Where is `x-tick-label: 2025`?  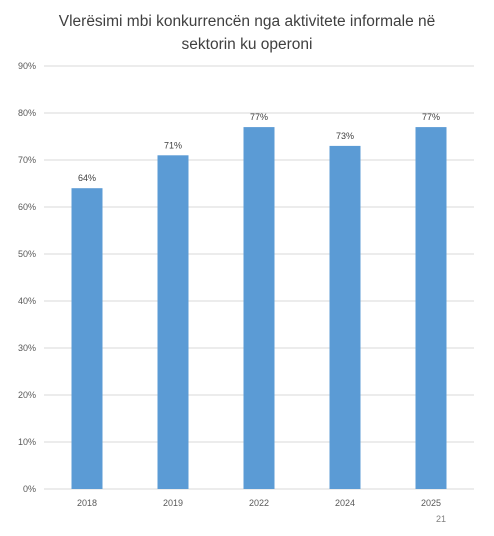 x-tick-label: 2025 is located at coordinates (431, 503).